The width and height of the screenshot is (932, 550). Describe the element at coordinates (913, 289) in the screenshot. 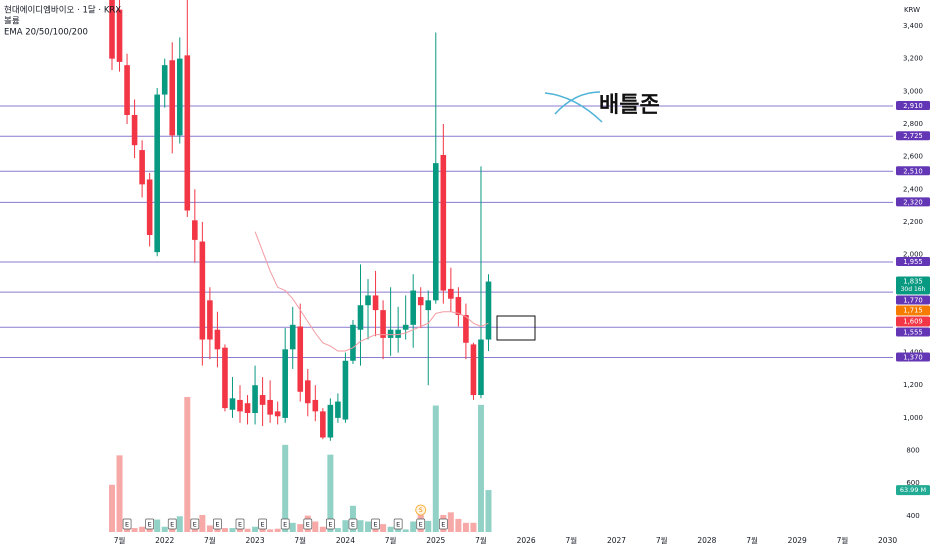

I see `price-tag-label: 30d 16h` at that location.